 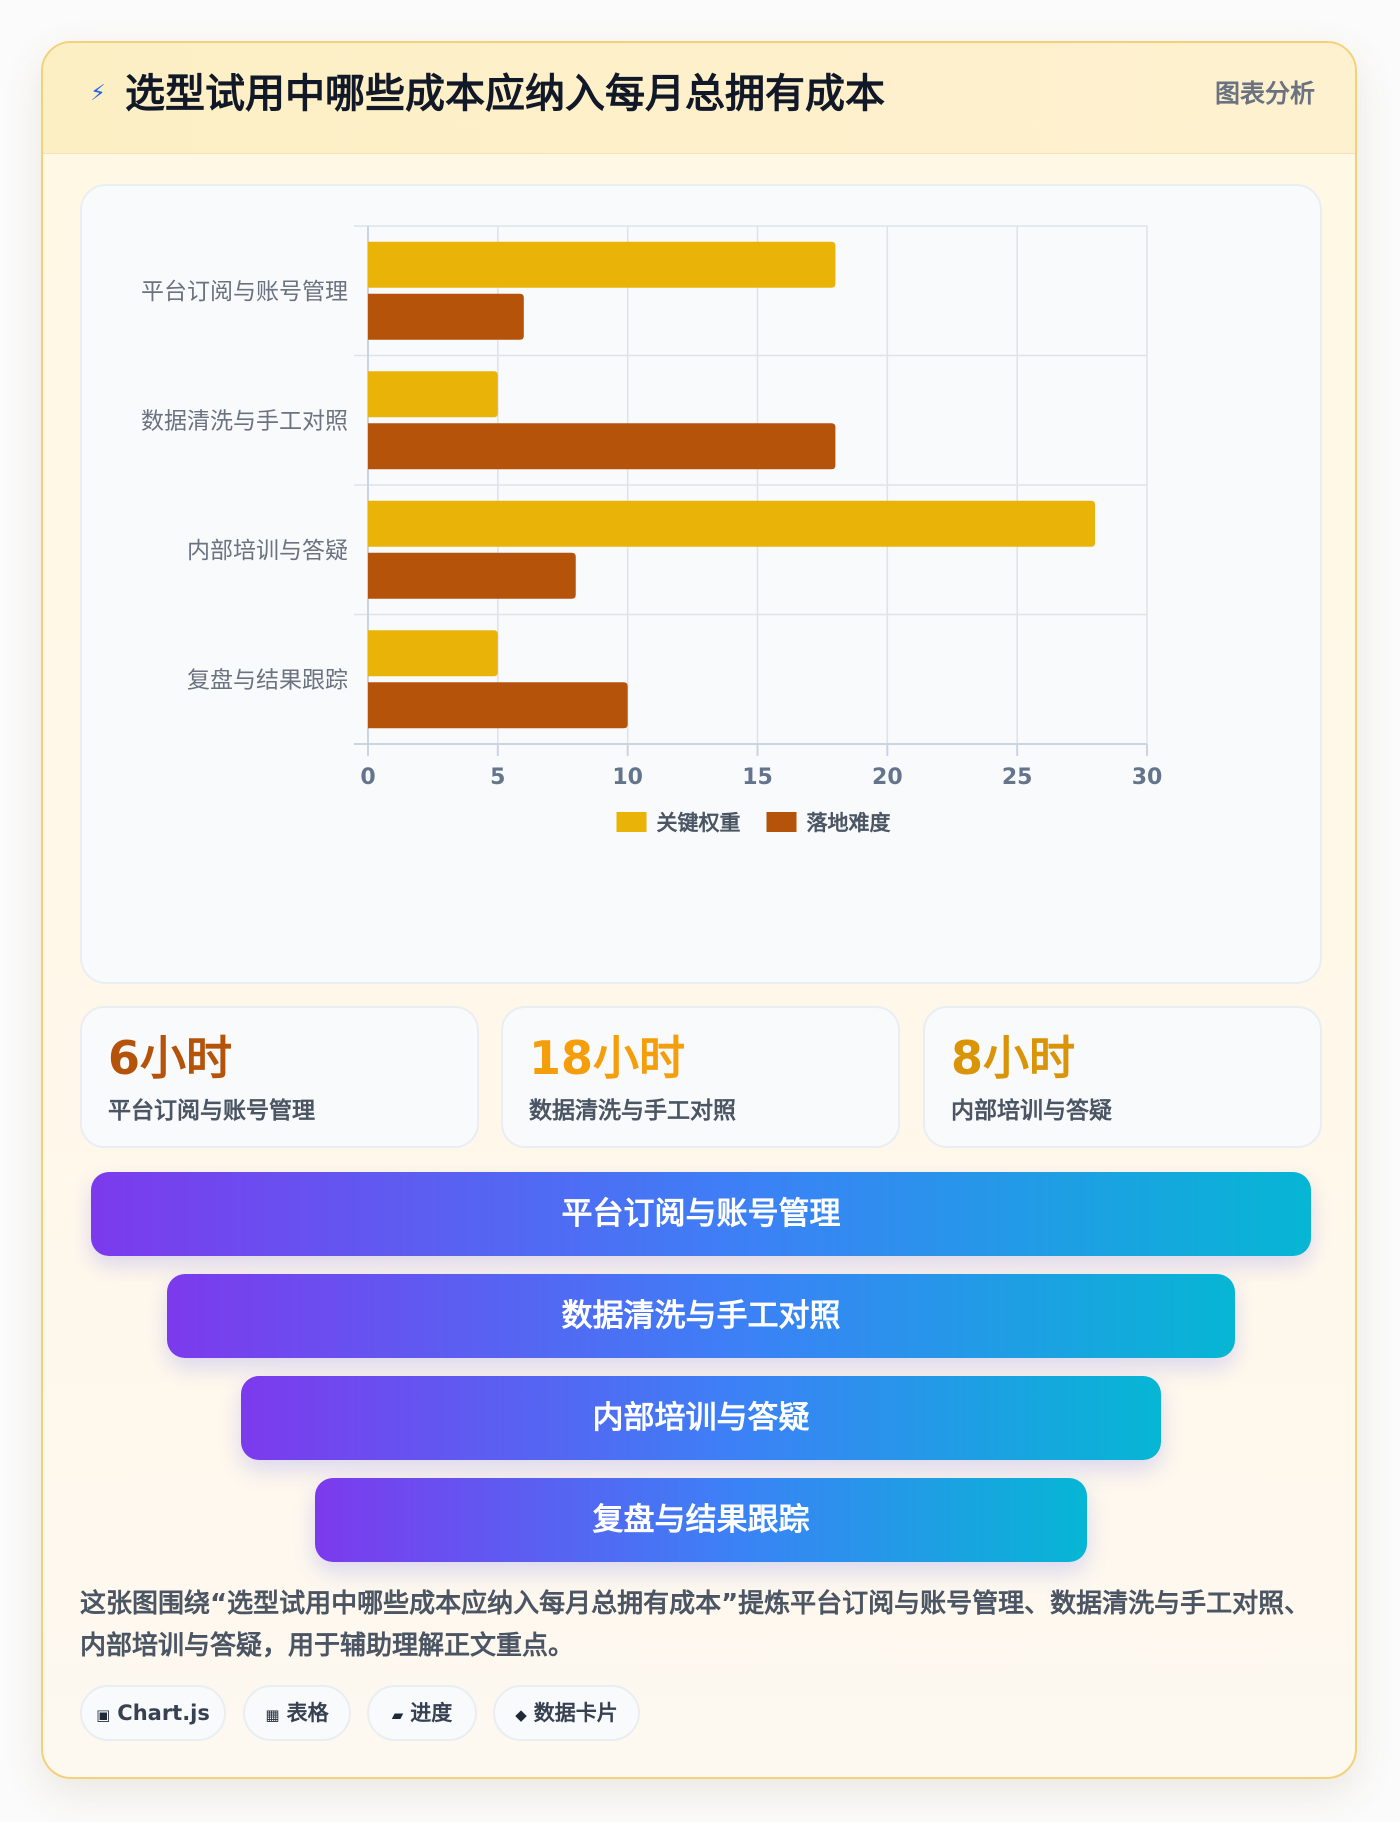 What do you see at coordinates (211, 1111) in the screenshot?
I see `kpi-label: 平台订阅与账号管理` at bounding box center [211, 1111].